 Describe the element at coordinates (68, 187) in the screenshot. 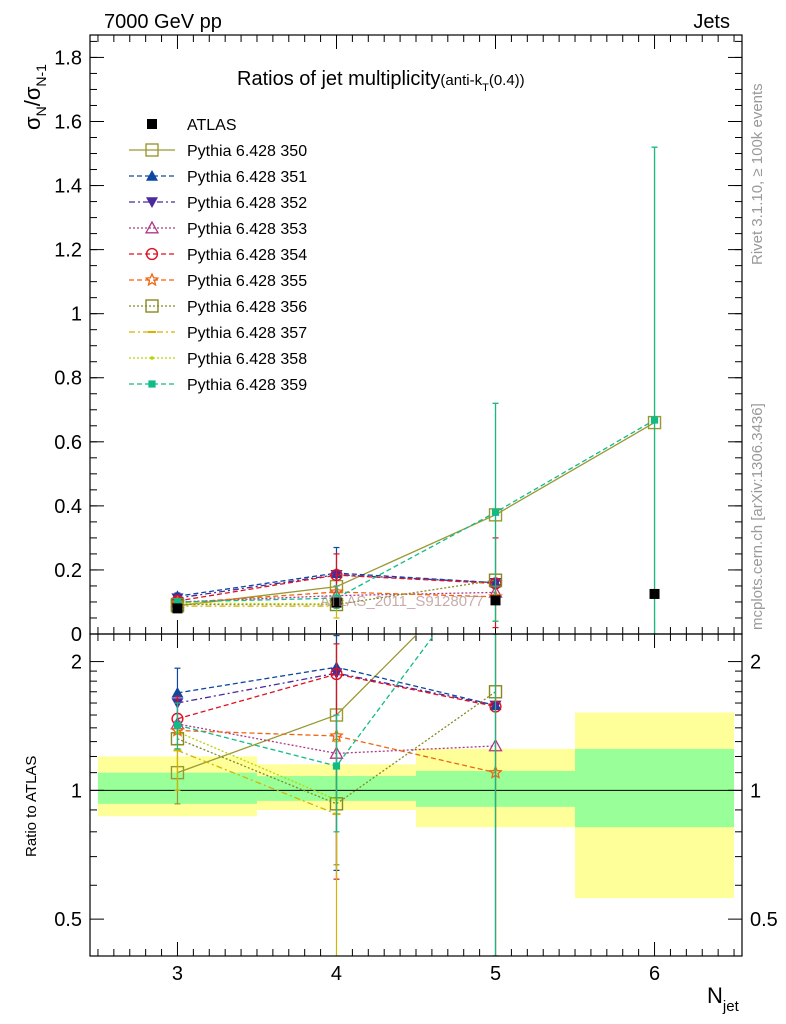

I see `main-y-tick-label: 1.4` at that location.